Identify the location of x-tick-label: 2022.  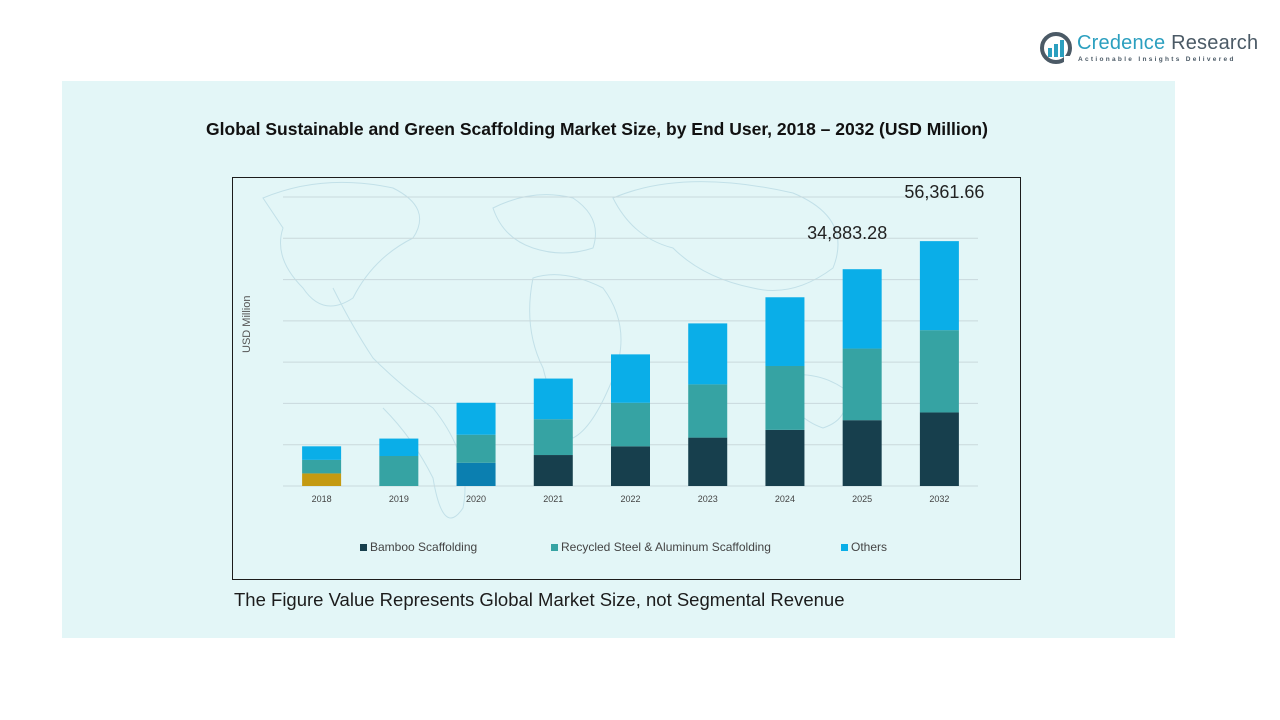
(630, 499).